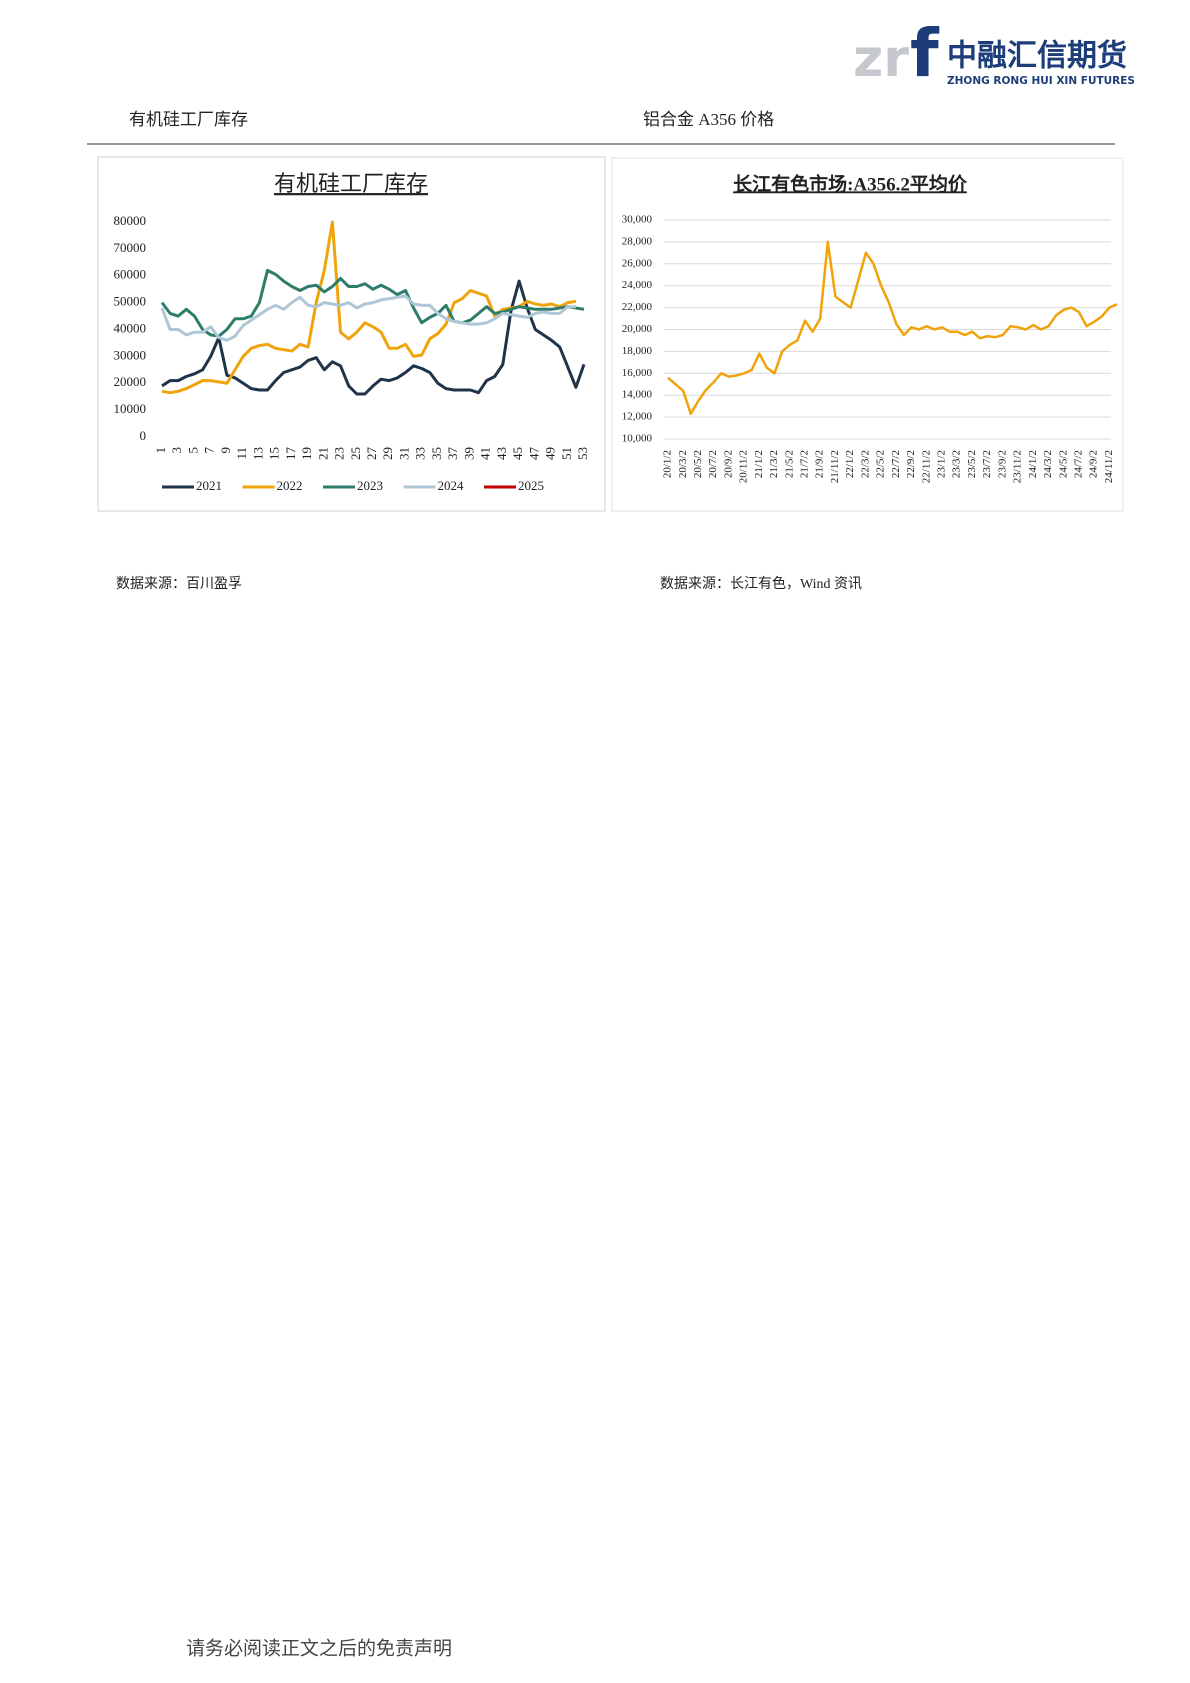 Image resolution: width=1190 pixels, height=1683 pixels. I want to click on x-tick-label: 23/11/2, so click(1018, 466).